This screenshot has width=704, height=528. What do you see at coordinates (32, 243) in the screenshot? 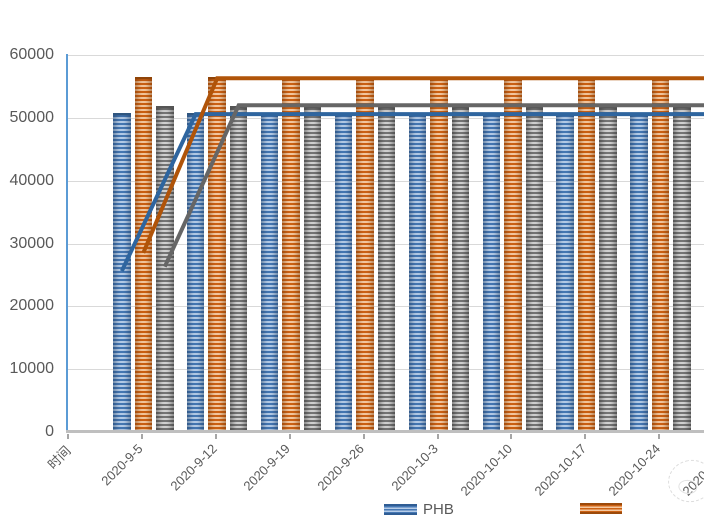
I see `y-tick-label-30000: 30000` at bounding box center [32, 243].